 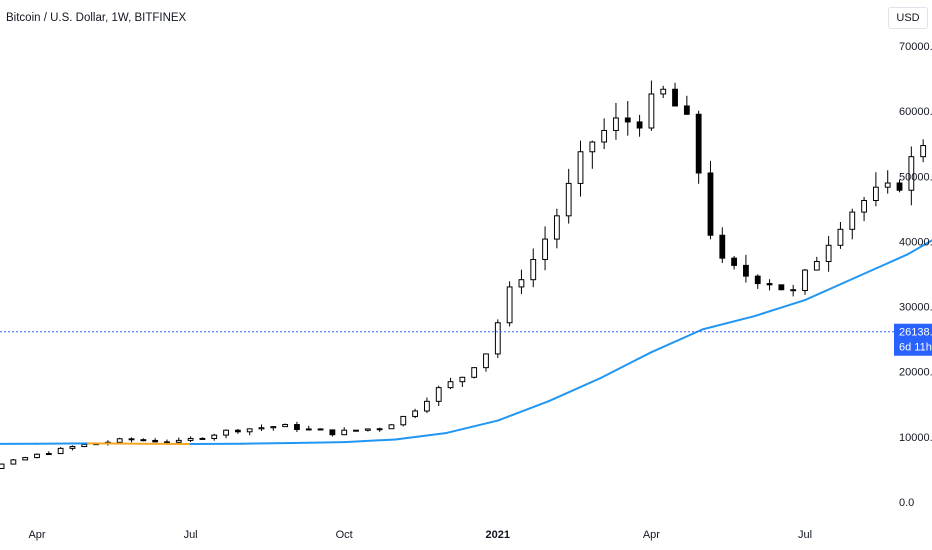 What do you see at coordinates (908, 18) in the screenshot?
I see `currency-button: USD` at bounding box center [908, 18].